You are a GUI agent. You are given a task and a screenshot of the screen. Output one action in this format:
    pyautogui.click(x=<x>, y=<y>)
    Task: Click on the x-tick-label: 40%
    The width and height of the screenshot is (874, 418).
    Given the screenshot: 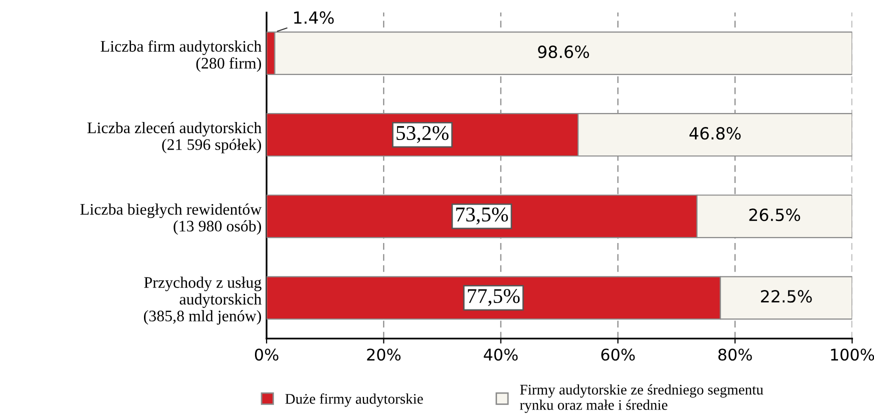 What is the action you would take?
    pyautogui.click(x=501, y=354)
    